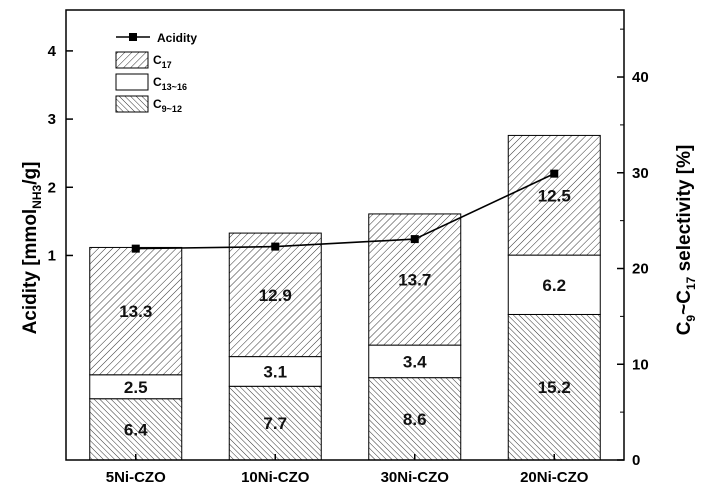 The width and height of the screenshot is (714, 496). I want to click on right-axis-title-tail: selectivity [%], so click(684, 211).